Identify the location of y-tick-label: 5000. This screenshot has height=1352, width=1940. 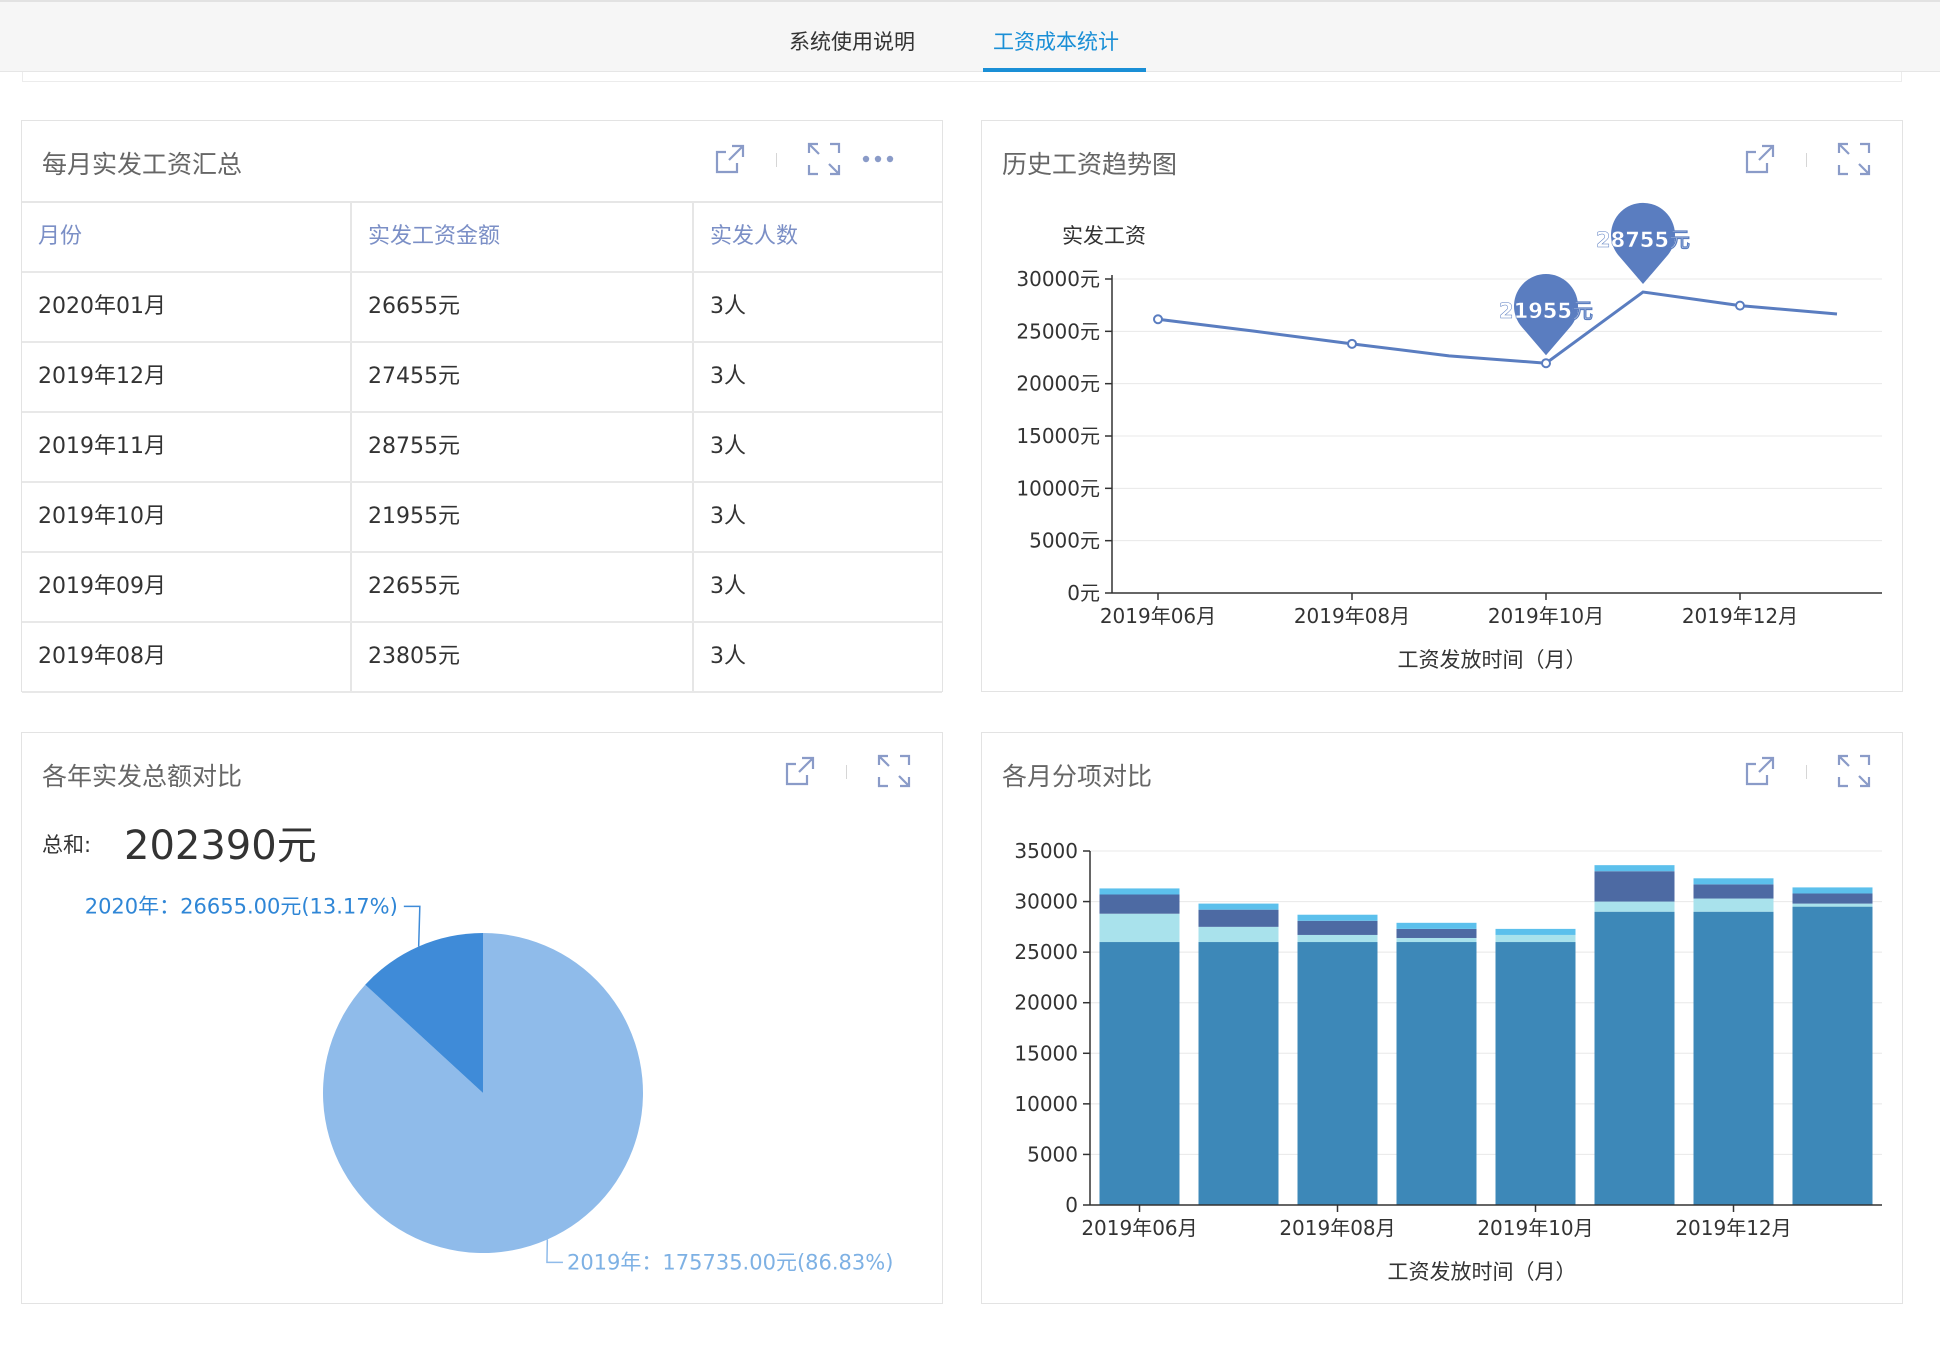
(1052, 1154).